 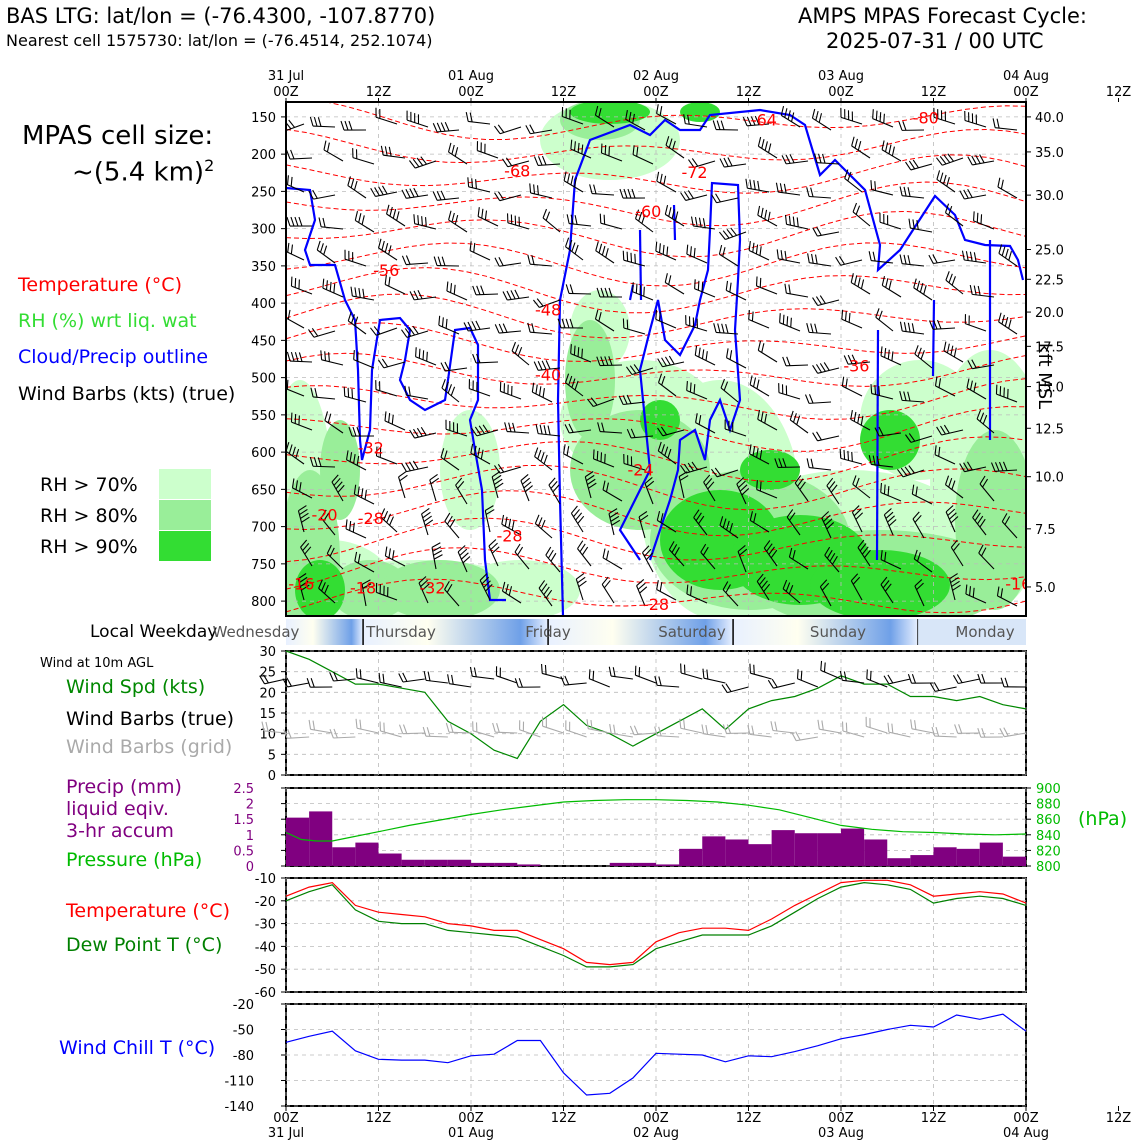 What do you see at coordinates (1026, 1133) in the screenshot?
I see `time-label-date-bottom: 04 Aug` at bounding box center [1026, 1133].